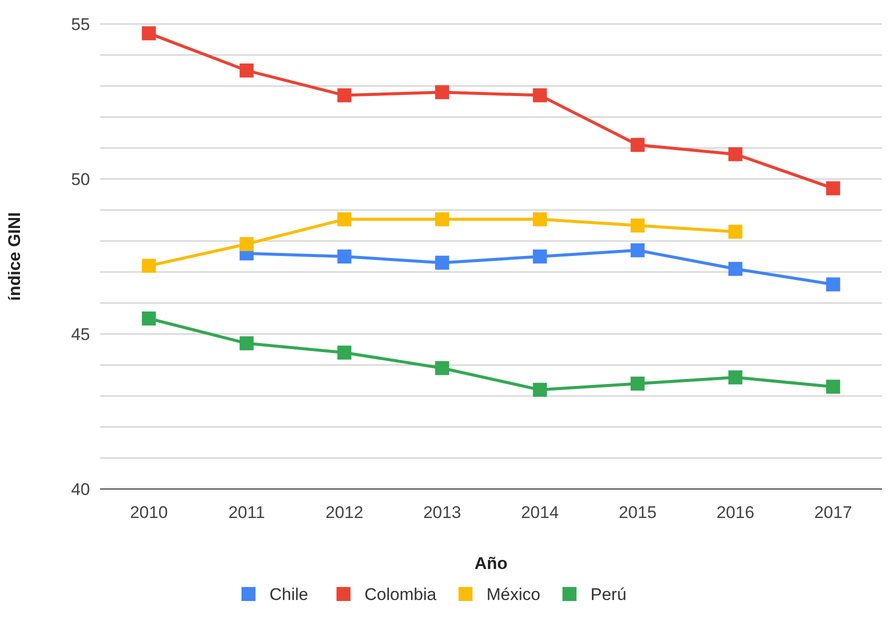  Describe the element at coordinates (735, 512) in the screenshot. I see `x-tick-label: 2016` at that location.